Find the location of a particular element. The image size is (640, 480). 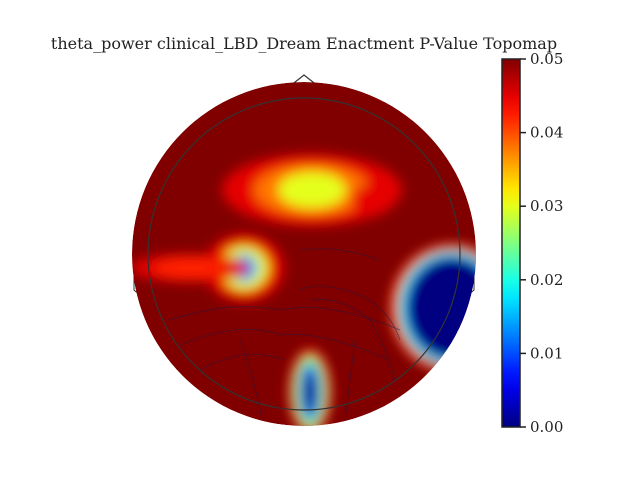

colorbar-bar is located at coordinates (511, 243).